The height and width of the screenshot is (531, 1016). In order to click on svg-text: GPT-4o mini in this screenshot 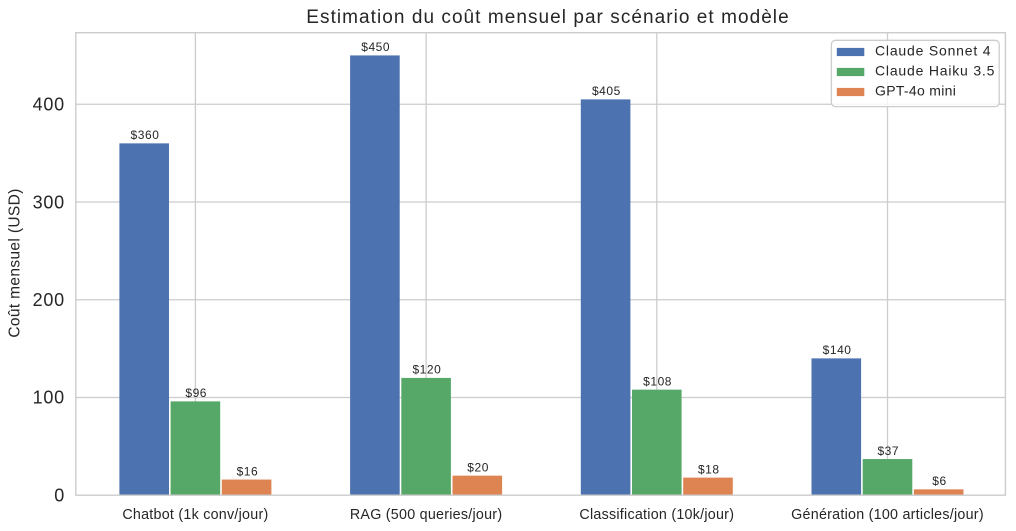, I will do `click(915, 91)`.